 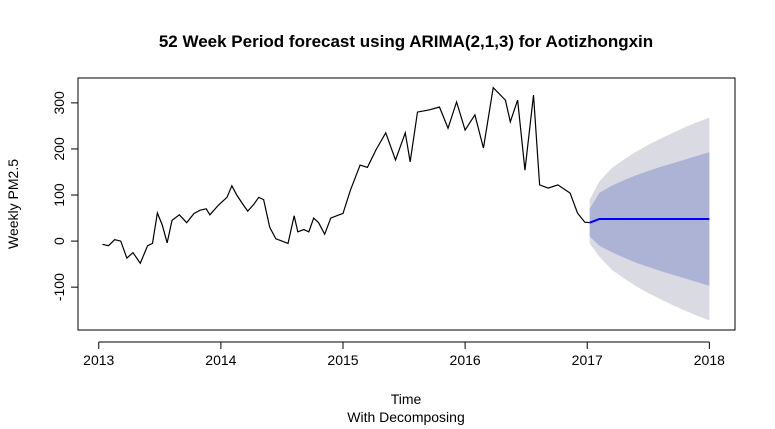 I want to click on y-axis-label: Weekly PM2.5, so click(x=13, y=204).